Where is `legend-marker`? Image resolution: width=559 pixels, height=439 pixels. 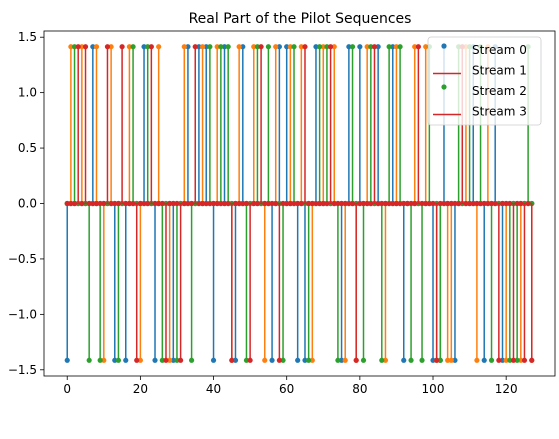 legend-marker is located at coordinates (444, 87).